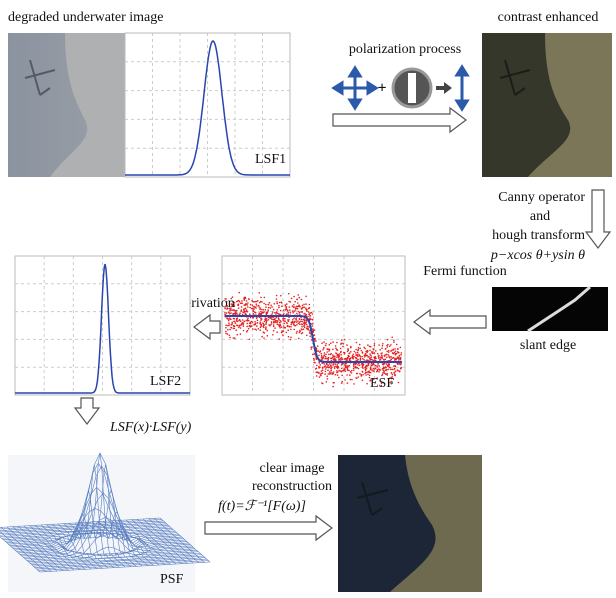  I want to click on slant-label: slant edge, so click(548, 345).